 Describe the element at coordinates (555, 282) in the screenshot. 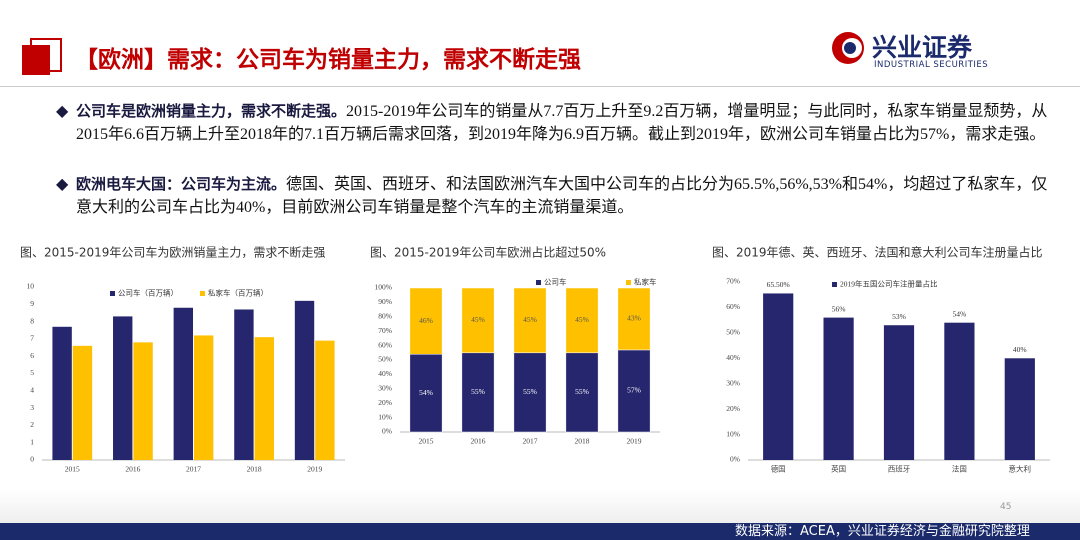

I see `legend-label: 公司车` at that location.